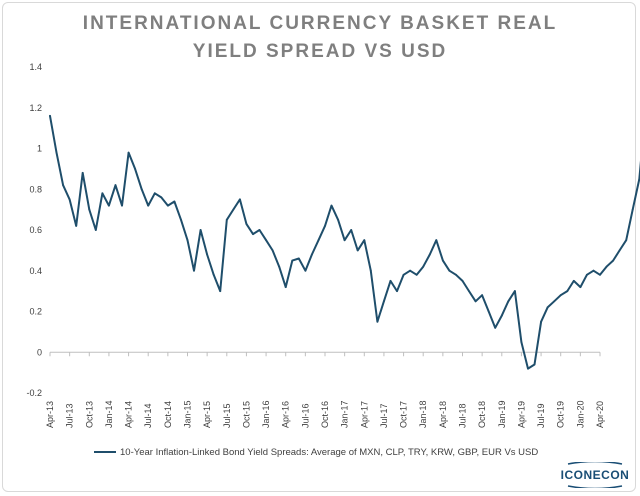 The image size is (640, 496). What do you see at coordinates (364, 414) in the screenshot?
I see `x-tick-label: Apr-17` at bounding box center [364, 414].